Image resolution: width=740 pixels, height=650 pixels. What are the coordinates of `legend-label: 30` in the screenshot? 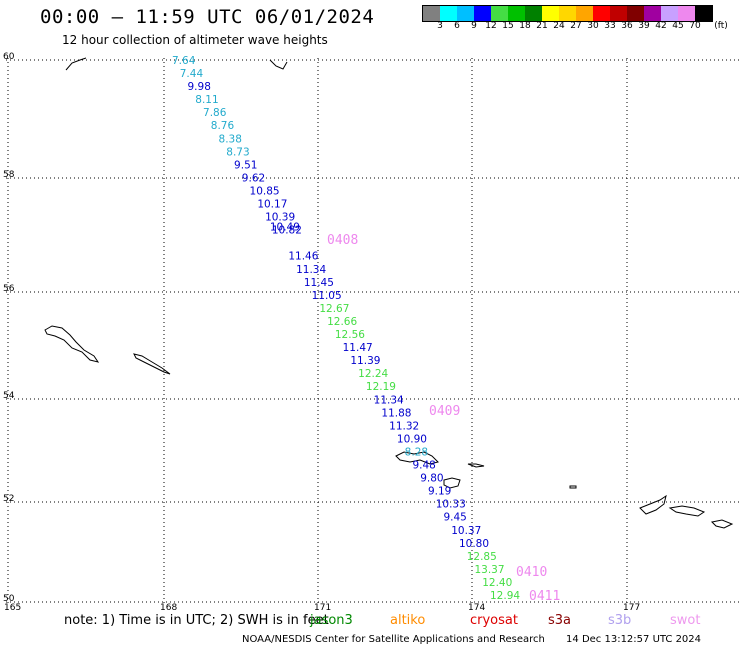 It's located at (593, 26).